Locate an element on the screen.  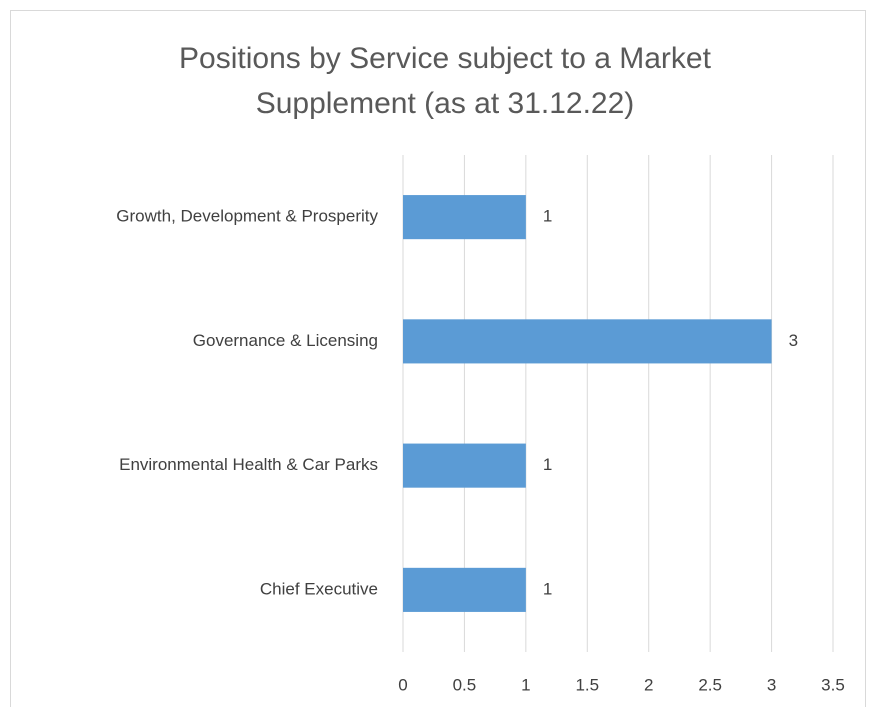
x-tick-label: 1.5 is located at coordinates (587, 684).